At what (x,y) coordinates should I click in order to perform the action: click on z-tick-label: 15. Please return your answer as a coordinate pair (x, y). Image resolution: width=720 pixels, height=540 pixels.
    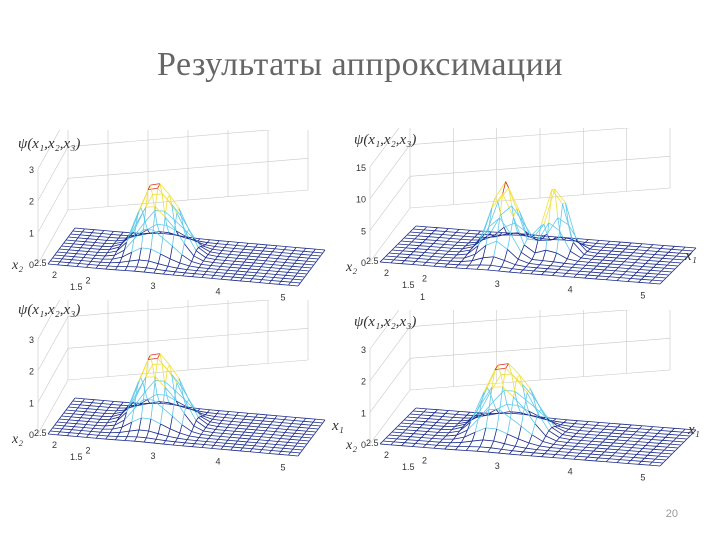
    Looking at the image, I should click on (361, 168).